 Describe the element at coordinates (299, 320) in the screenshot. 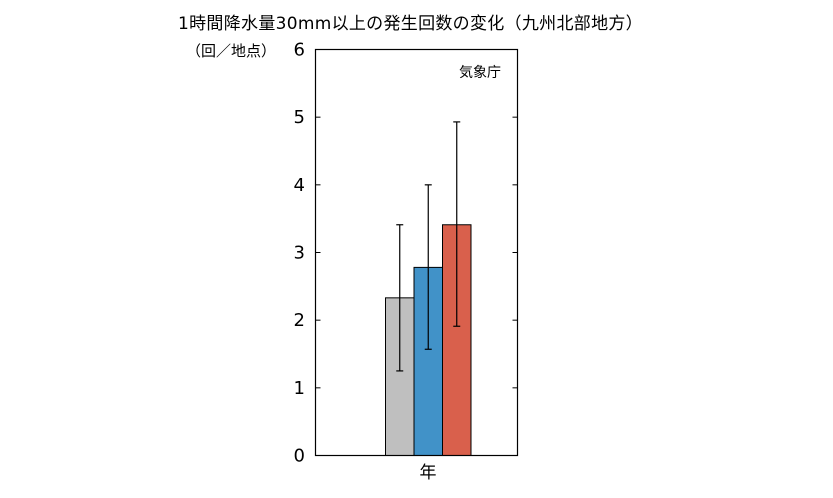

I see `y-tick-label-2: 2` at that location.